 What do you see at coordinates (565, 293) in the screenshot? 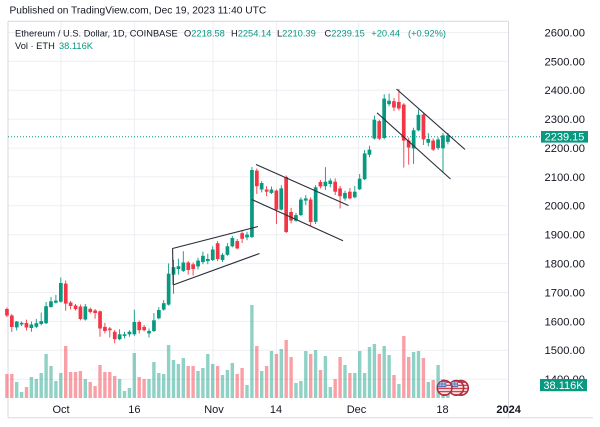
I see `svg-text: 1700.00` at bounding box center [565, 293].